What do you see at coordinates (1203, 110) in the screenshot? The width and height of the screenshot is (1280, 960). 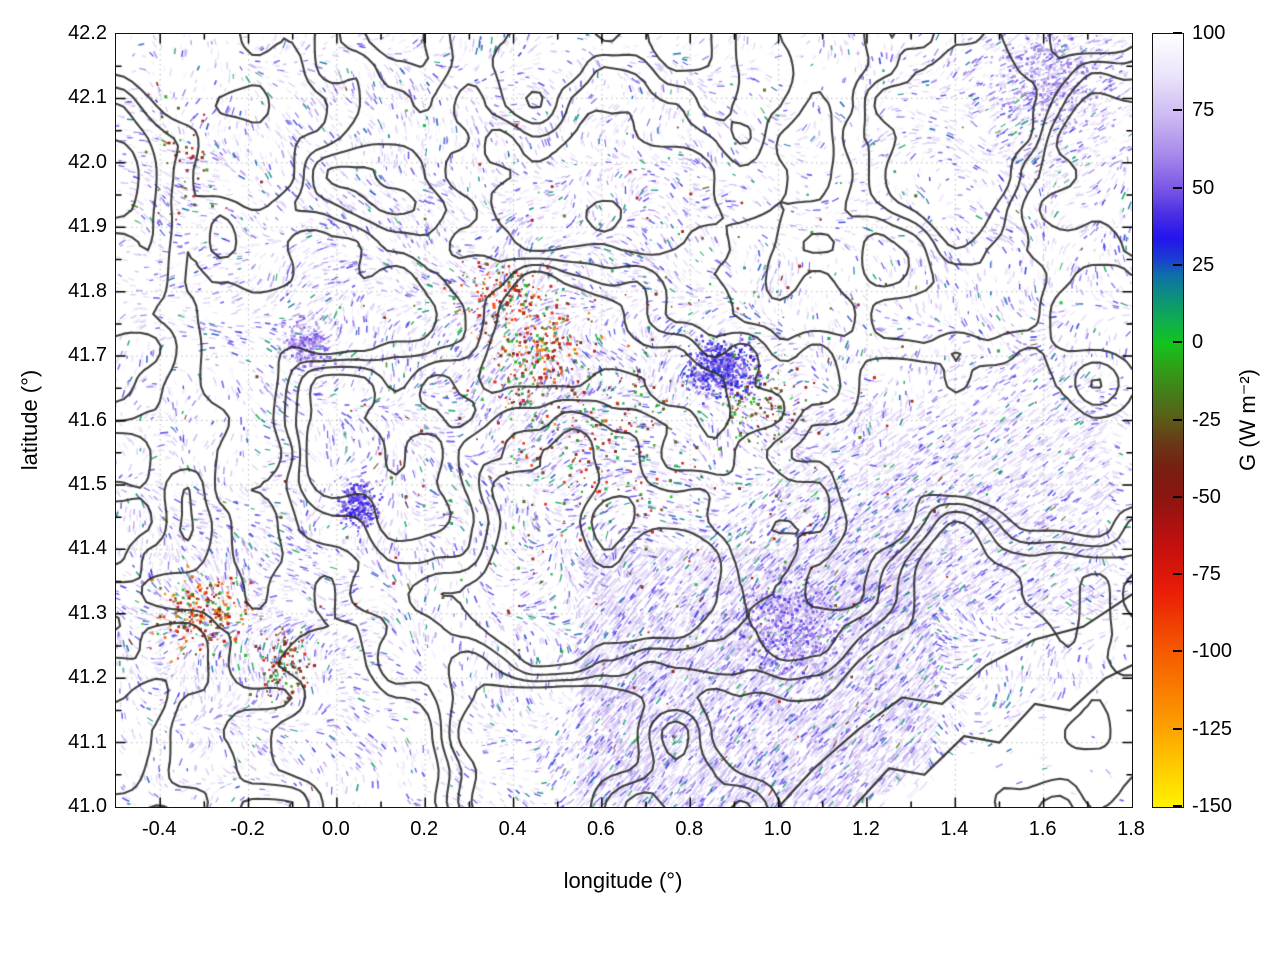 I see `colorbar-tick-label: 75` at bounding box center [1203, 110].